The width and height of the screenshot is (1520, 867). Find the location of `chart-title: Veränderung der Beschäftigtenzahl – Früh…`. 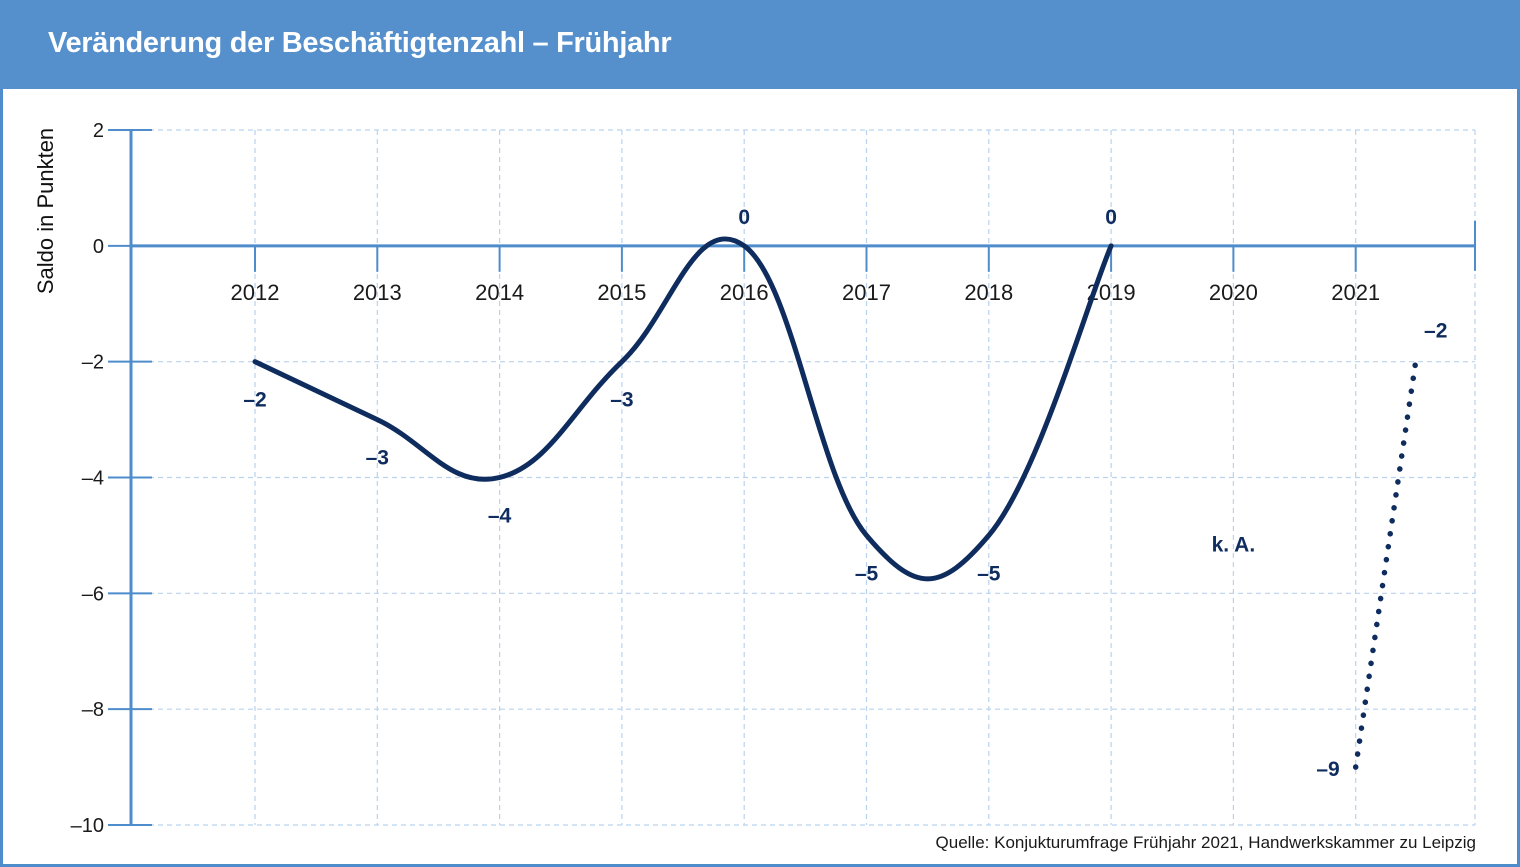

chart-title: Veränderung der Beschäftigtenzahl – Früh… is located at coordinates (360, 43).